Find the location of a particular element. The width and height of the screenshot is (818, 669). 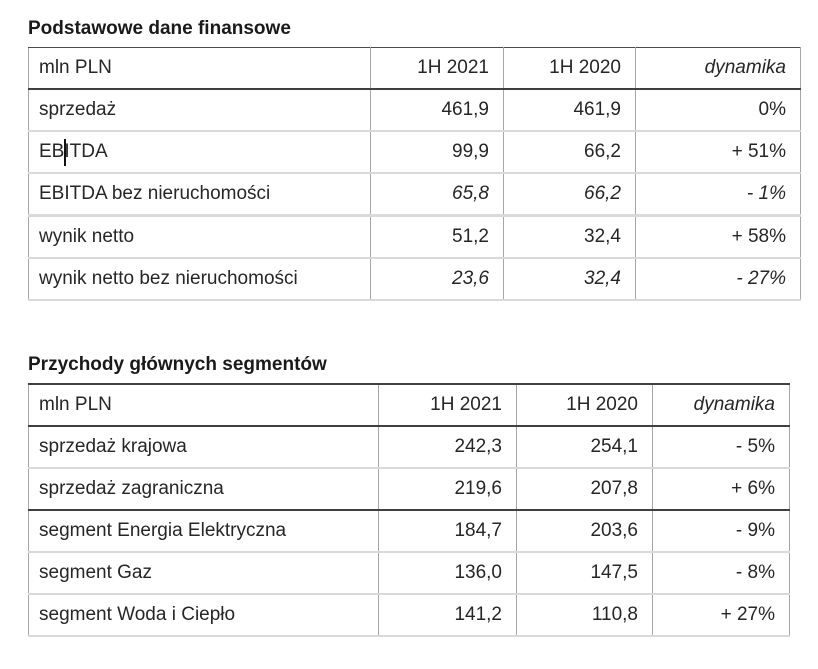

table-row: sprzedaż krajowa 242,3 254,1- 5% is located at coordinates (409, 447).